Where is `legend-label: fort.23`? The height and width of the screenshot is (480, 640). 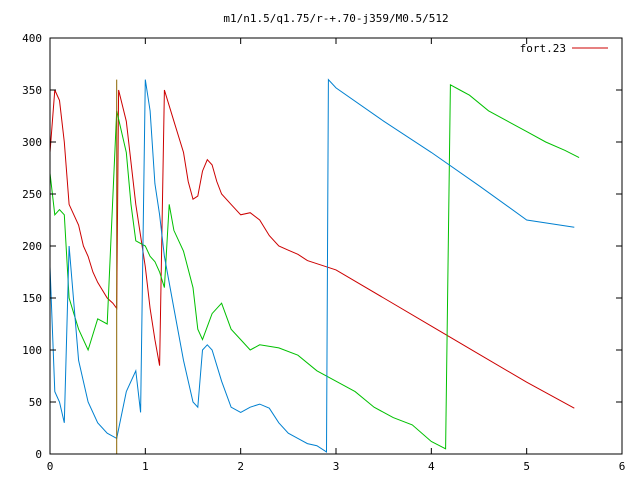 legend-label: fort.23 is located at coordinates (543, 48).